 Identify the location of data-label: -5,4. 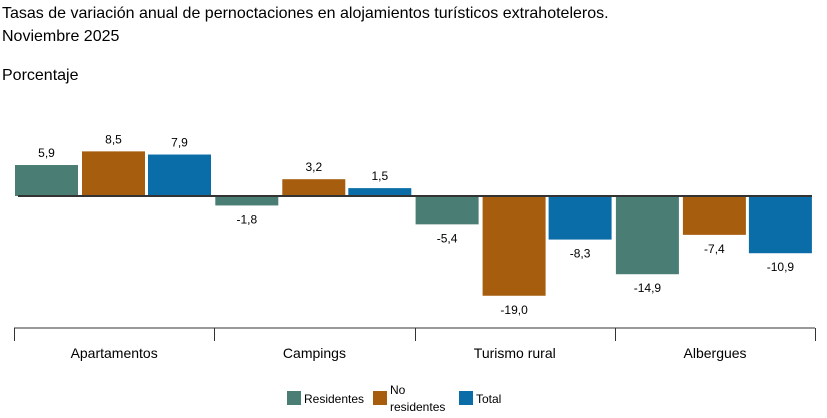
(447, 238).